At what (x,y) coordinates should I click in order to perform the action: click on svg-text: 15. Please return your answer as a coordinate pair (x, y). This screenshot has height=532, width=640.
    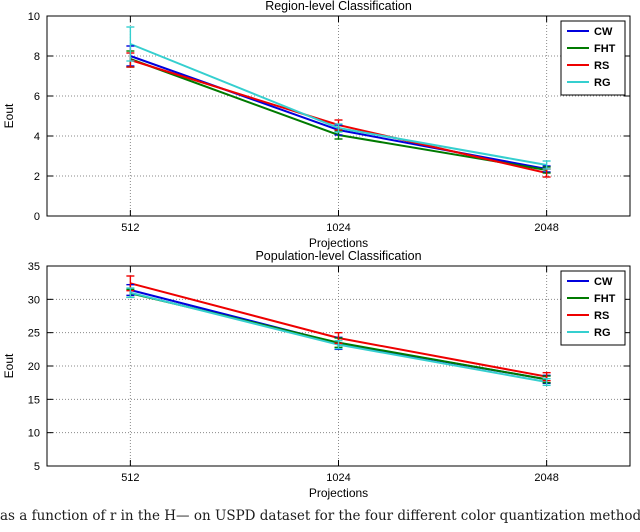
    Looking at the image, I should click on (34, 400).